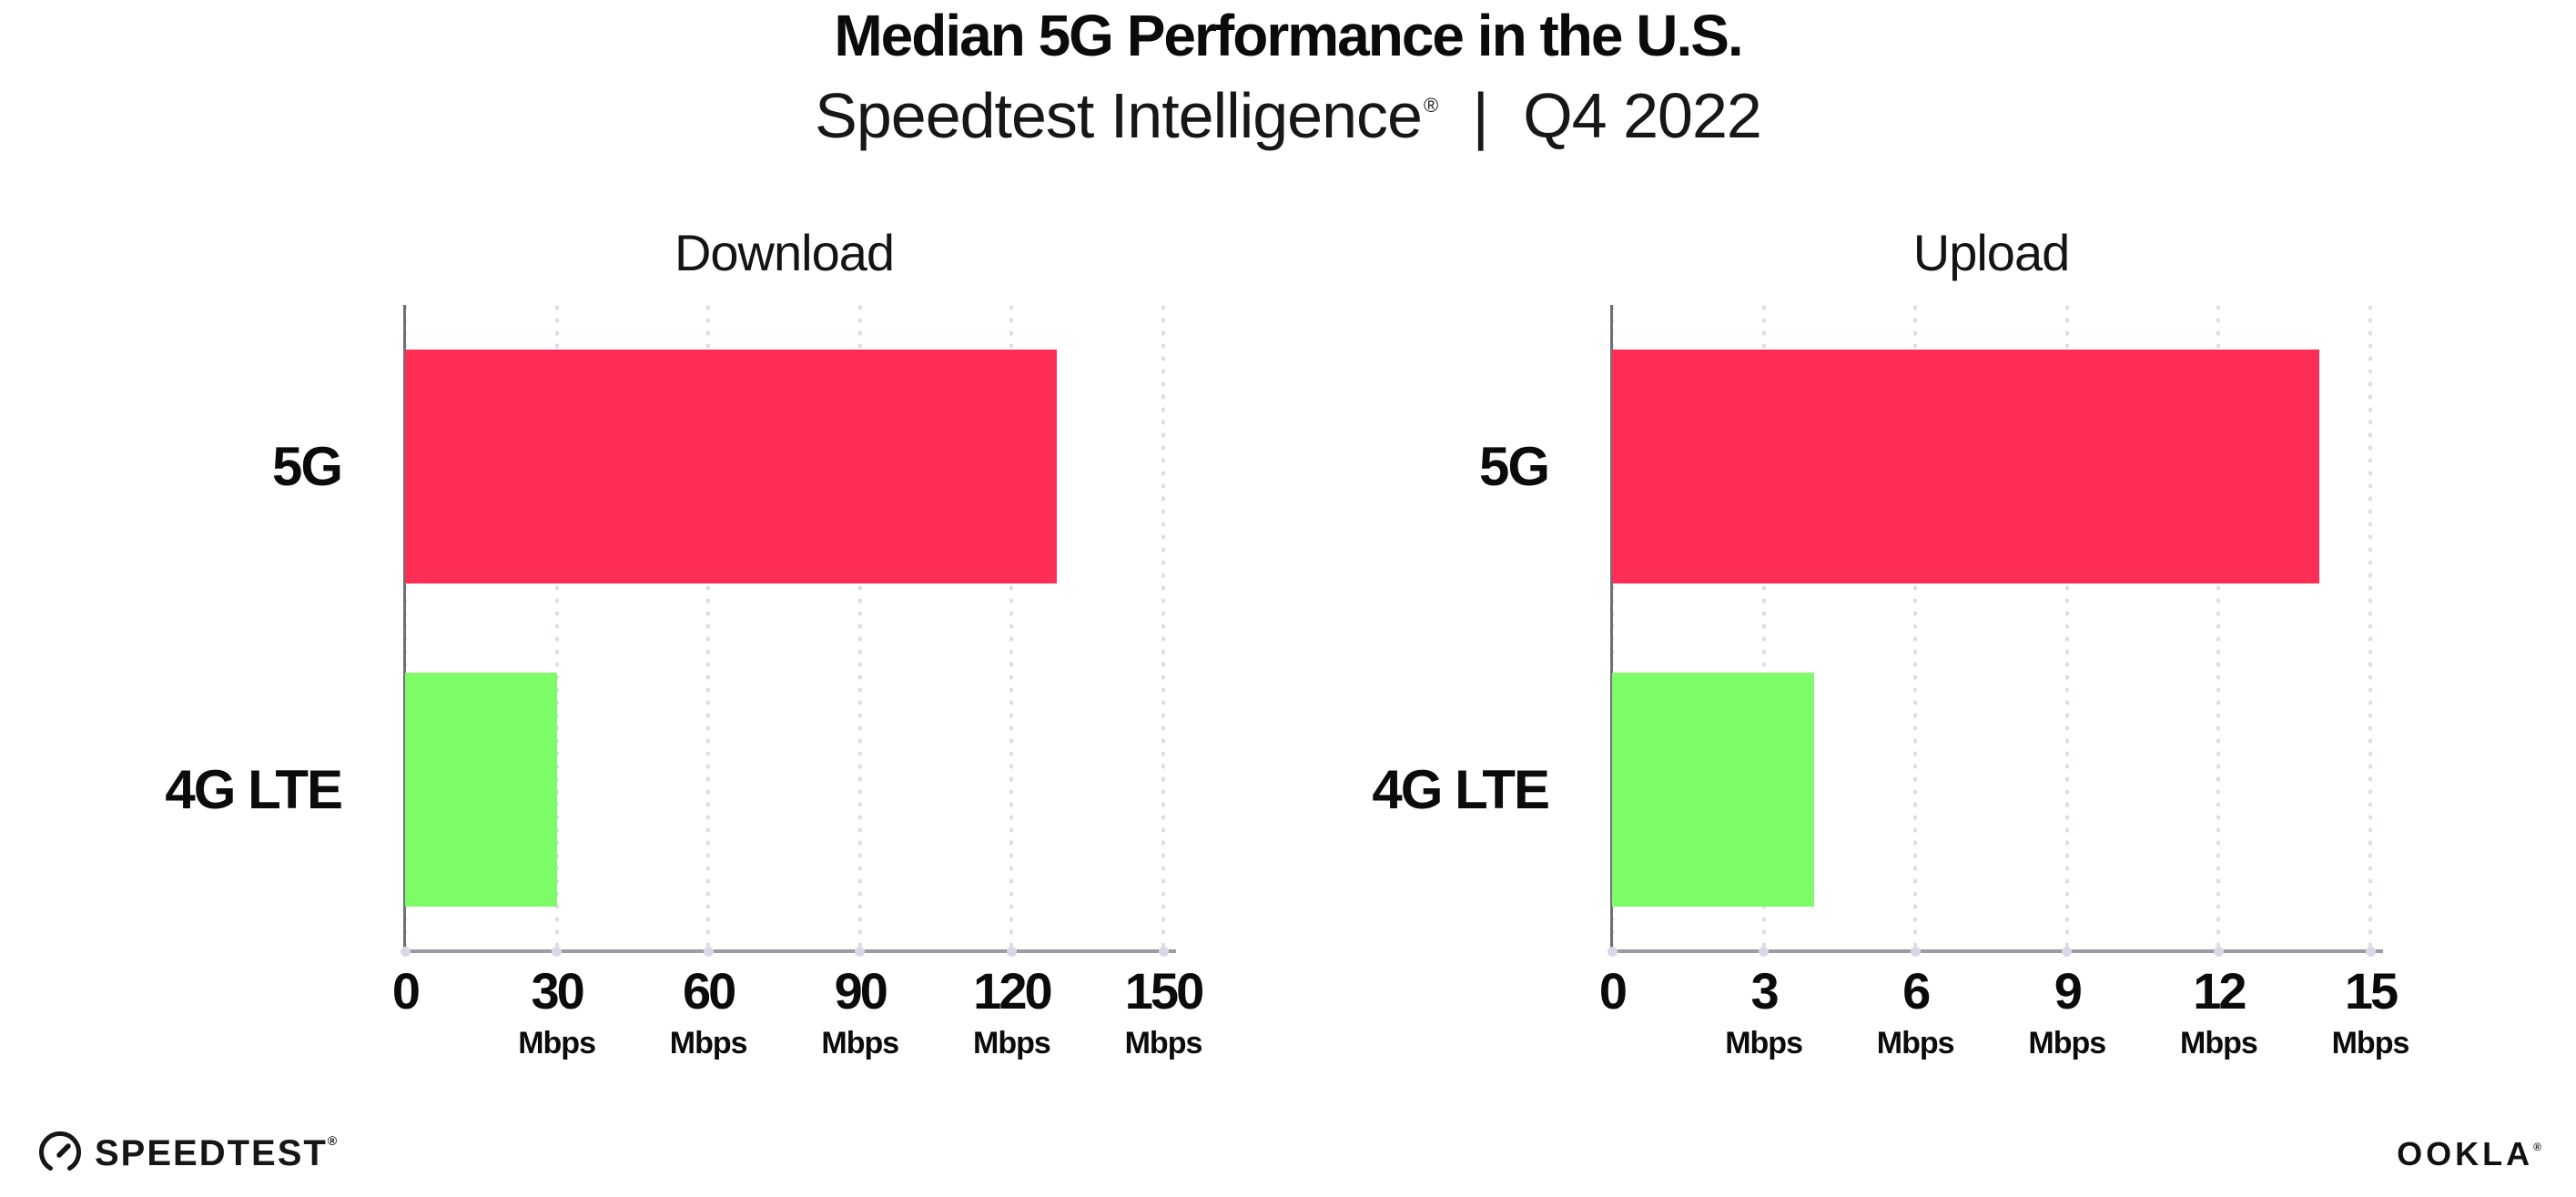  I want to click on tick-num: 12, so click(2219, 991).